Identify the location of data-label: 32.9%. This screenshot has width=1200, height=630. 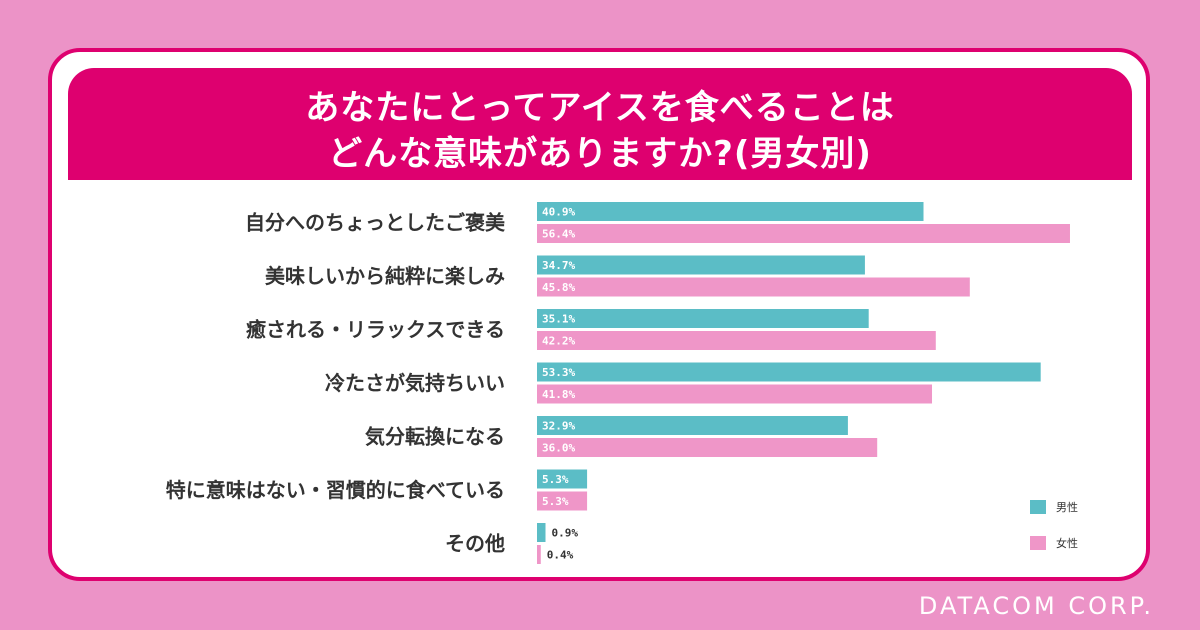
(558, 426).